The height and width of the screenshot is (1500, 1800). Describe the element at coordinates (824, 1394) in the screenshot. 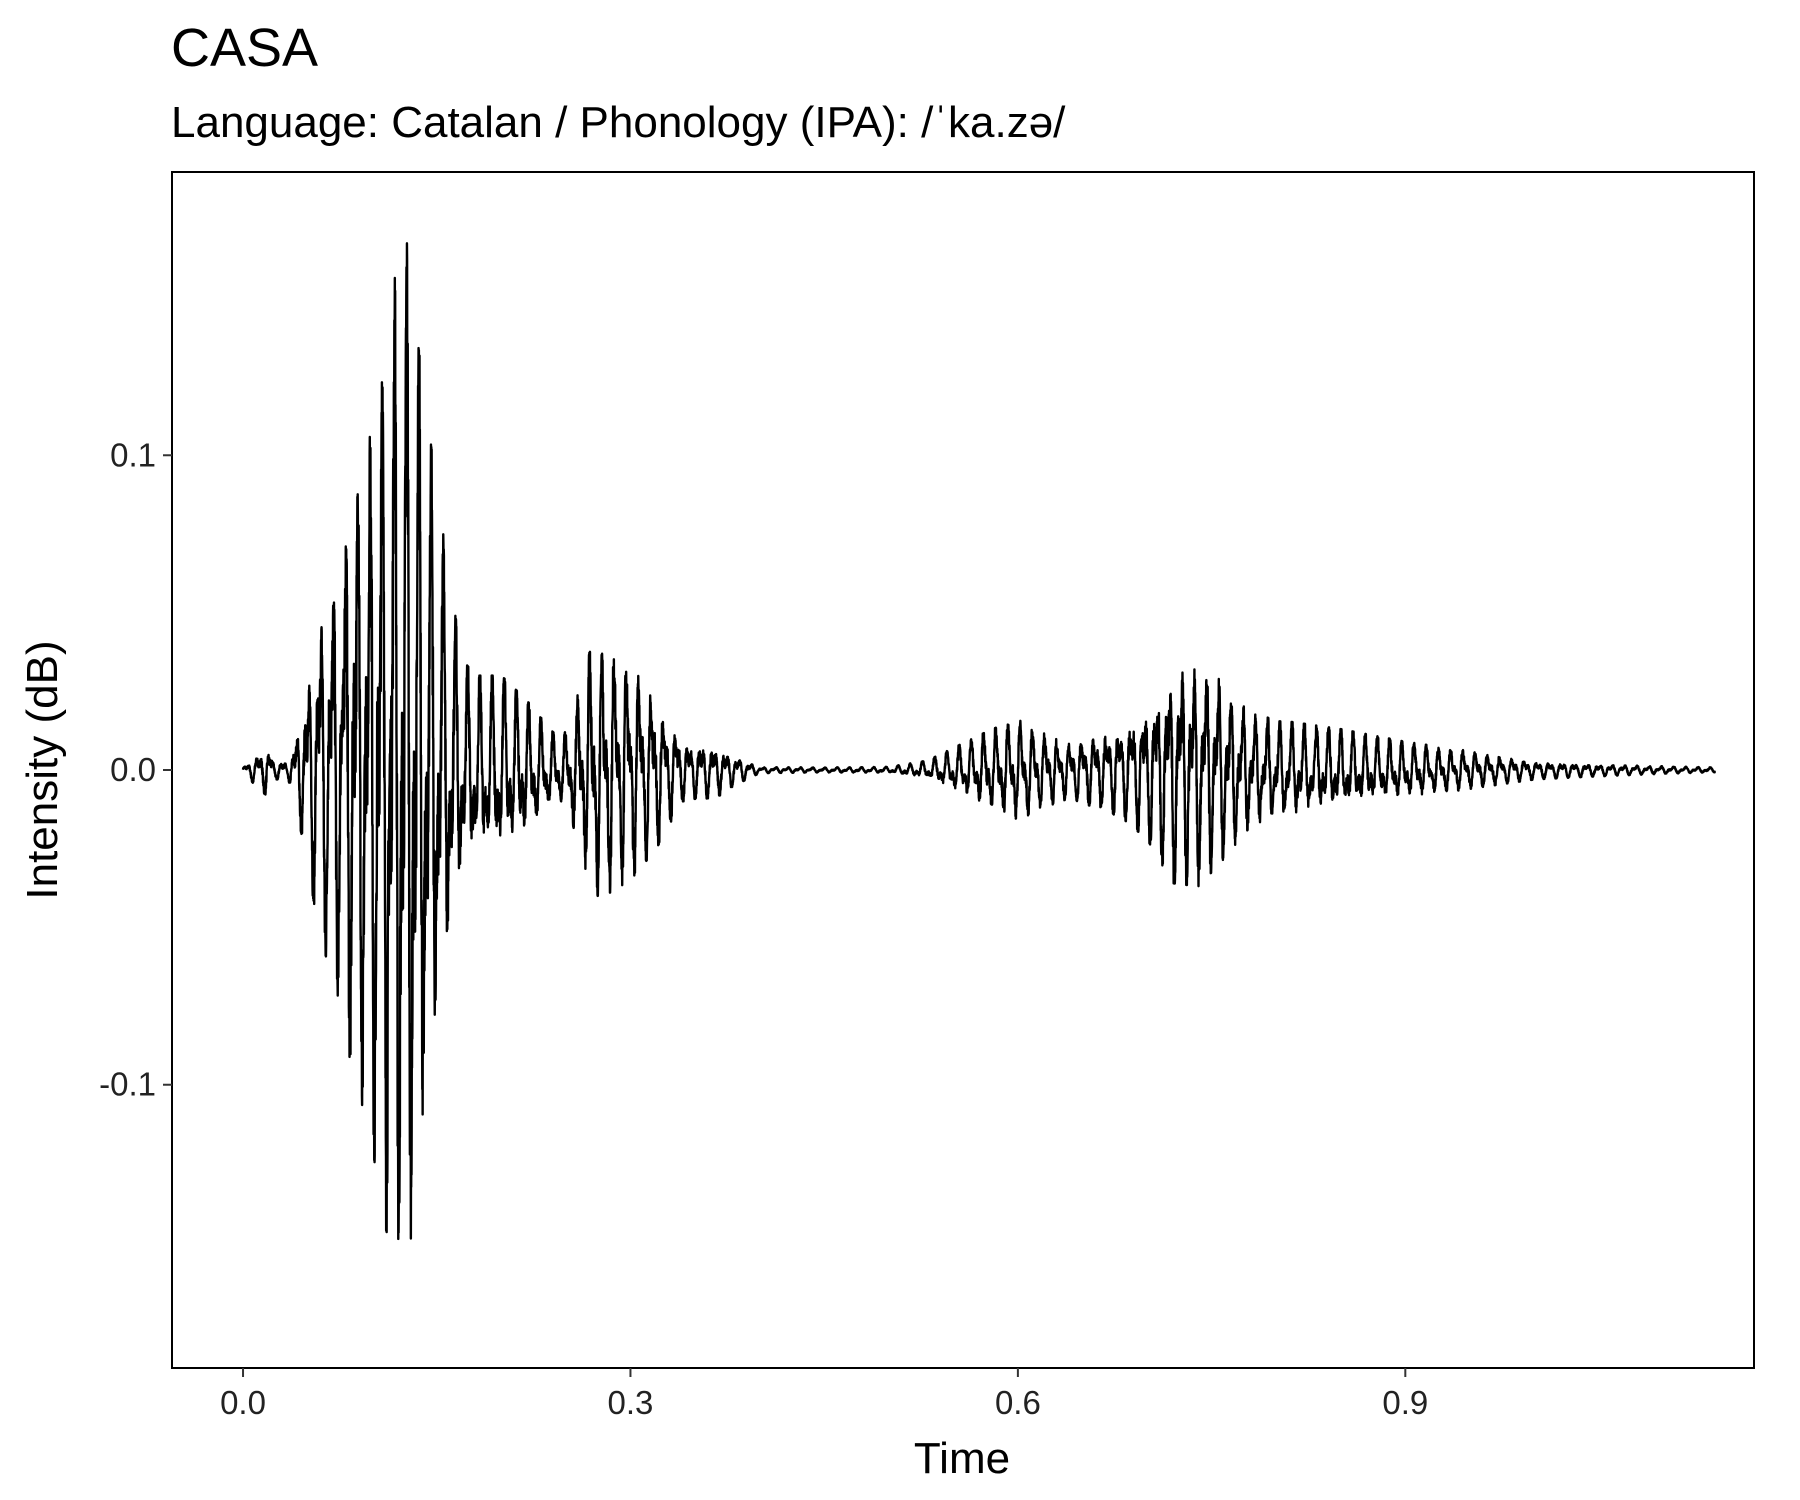

I see `x-axis: 0.0 0.3 0.6 0.9` at that location.